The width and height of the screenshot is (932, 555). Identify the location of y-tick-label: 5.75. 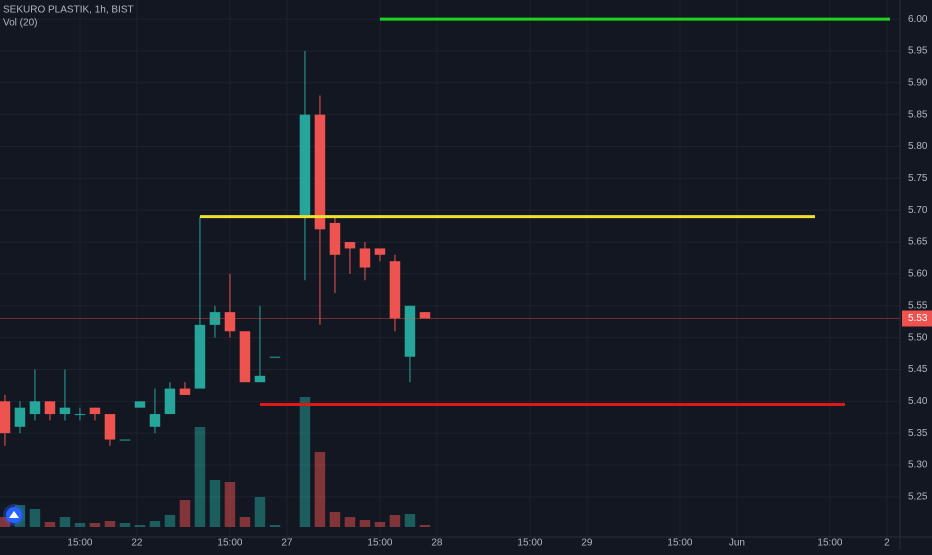
(918, 178).